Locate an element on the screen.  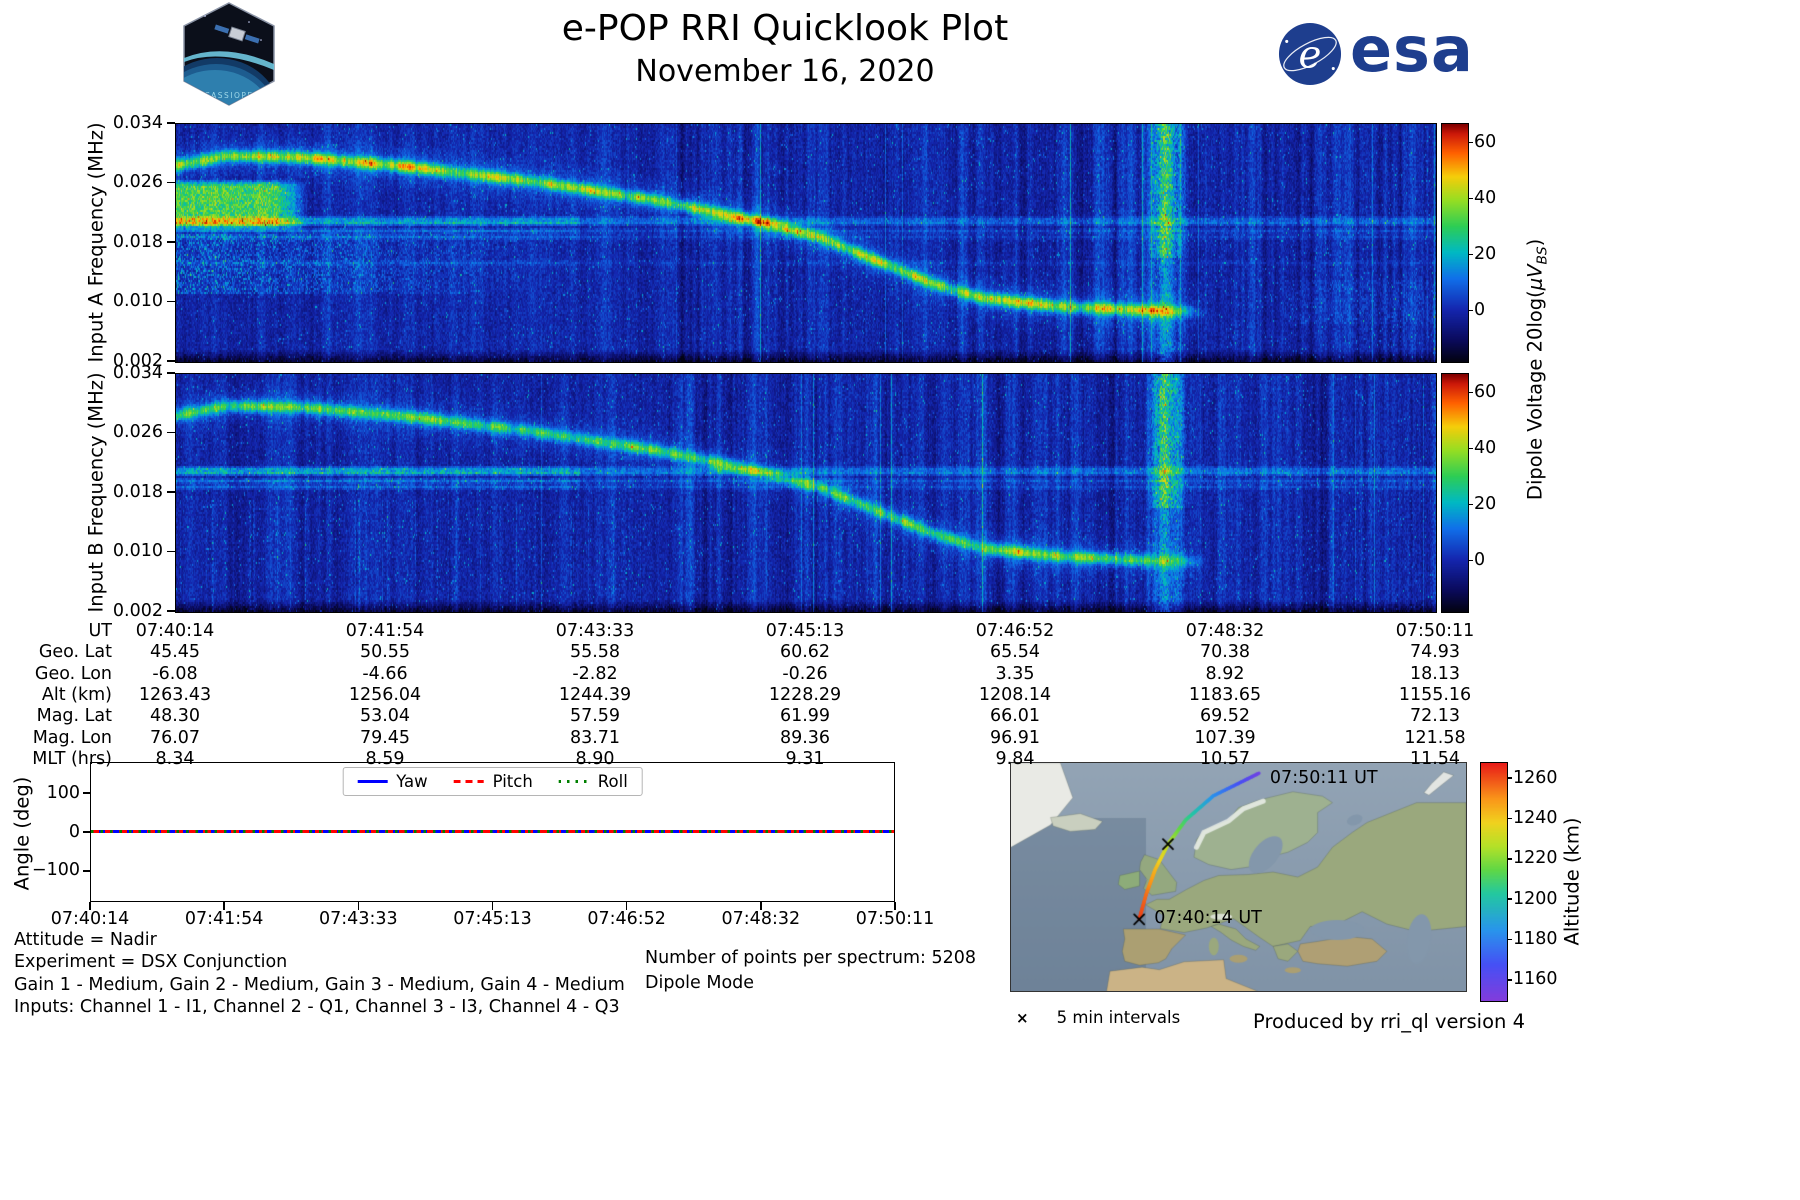
satellite-icon is located at coordinates (237, 34).